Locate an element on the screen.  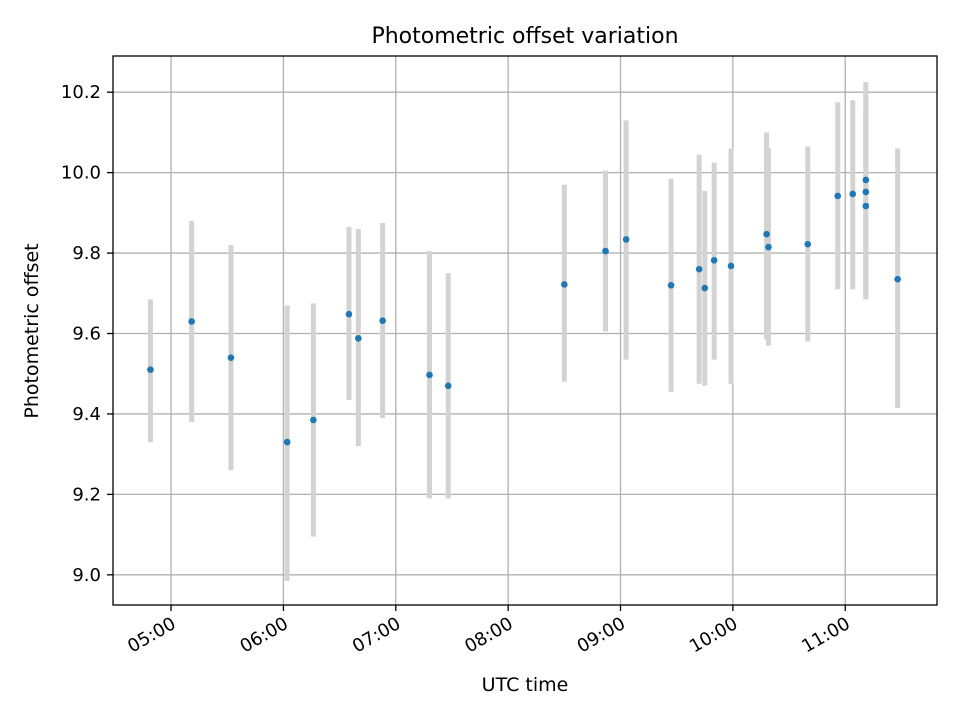
y-ticks: 9.0 9.2 9.4 9.6 9.8 10.0 10.2 is located at coordinates (87, 334).